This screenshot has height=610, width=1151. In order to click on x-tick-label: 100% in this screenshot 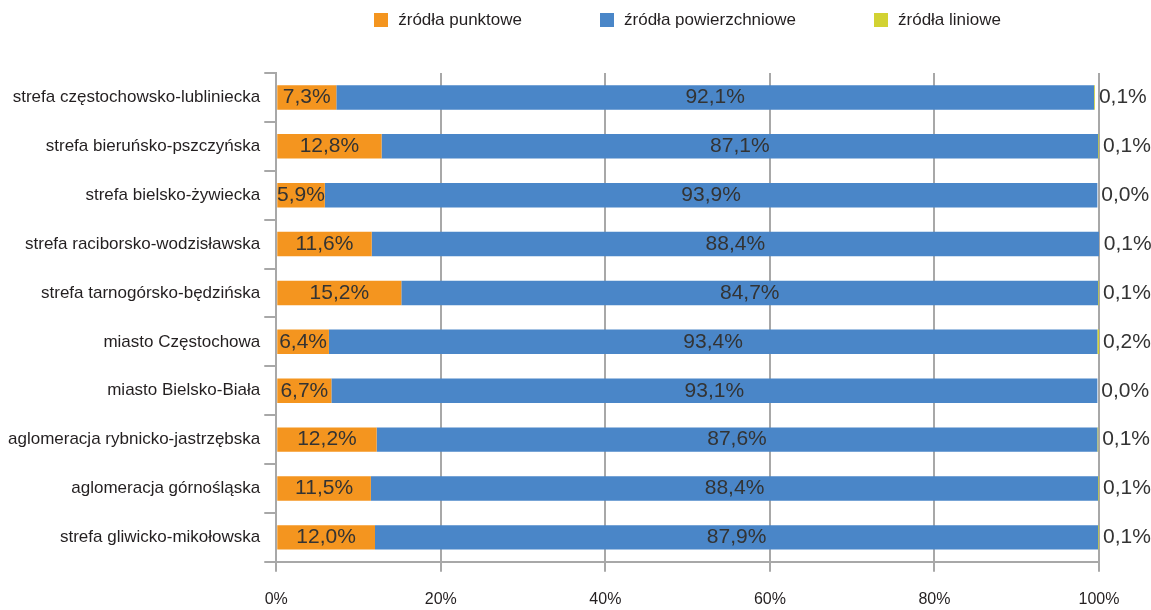, I will do `click(1099, 598)`.